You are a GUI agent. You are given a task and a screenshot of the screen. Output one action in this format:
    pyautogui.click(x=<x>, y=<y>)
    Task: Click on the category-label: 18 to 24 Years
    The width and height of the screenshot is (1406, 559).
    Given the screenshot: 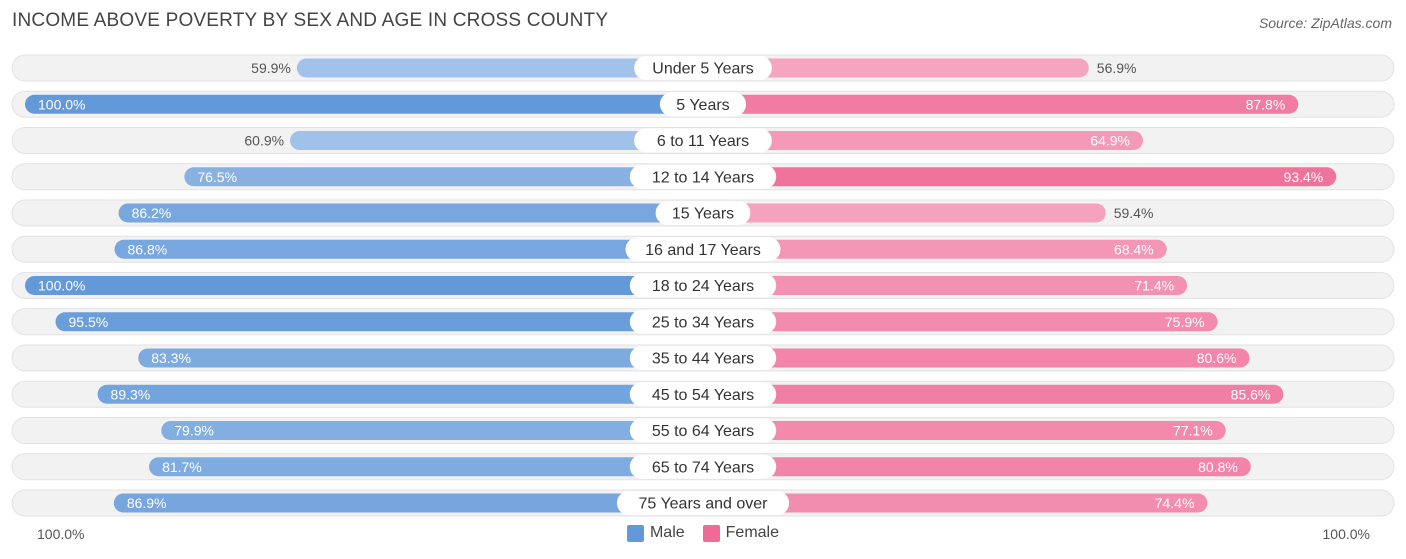 What is the action you would take?
    pyautogui.click(x=703, y=286)
    